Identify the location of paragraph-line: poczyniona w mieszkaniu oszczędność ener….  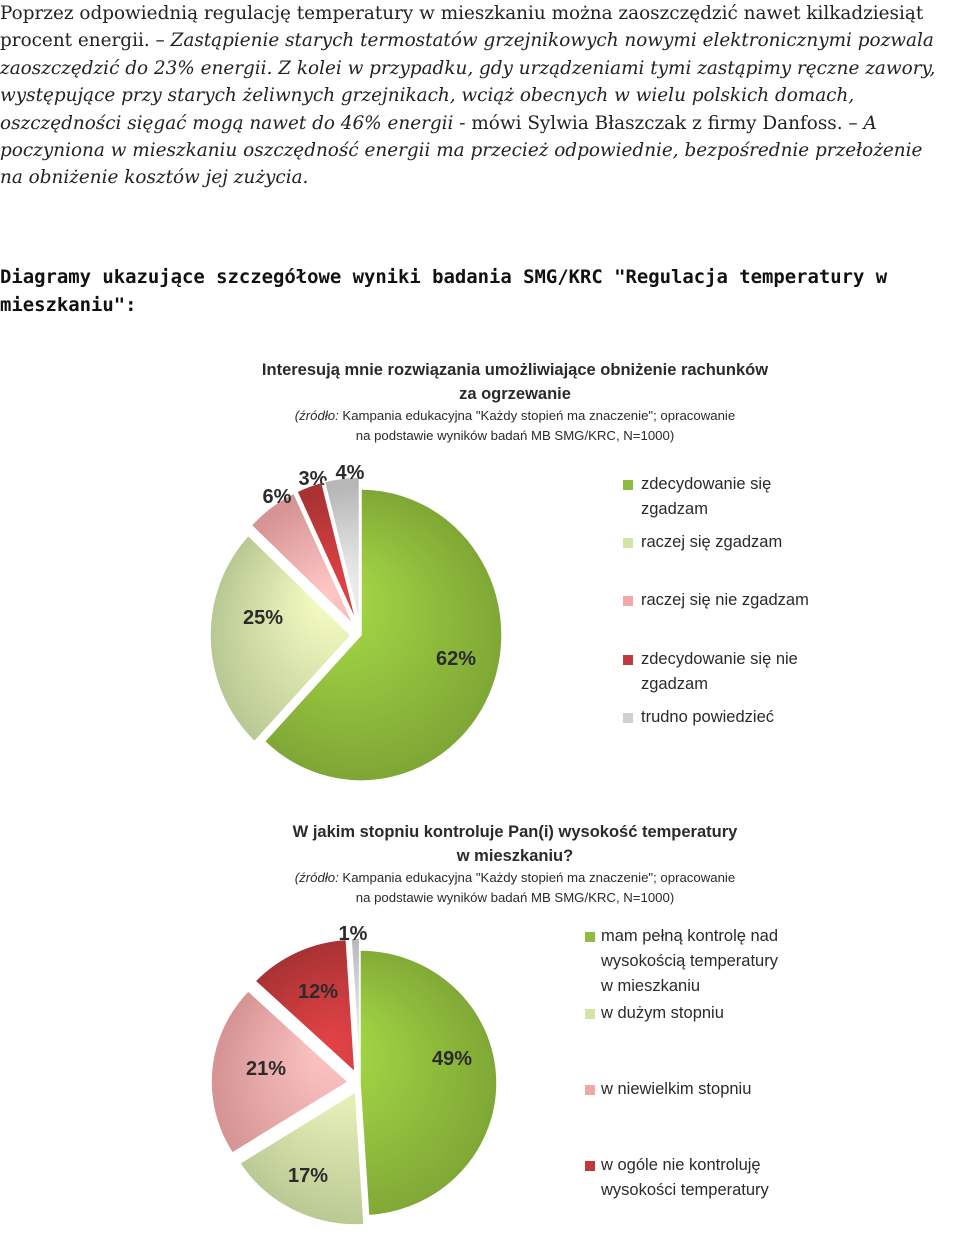
(480, 150).